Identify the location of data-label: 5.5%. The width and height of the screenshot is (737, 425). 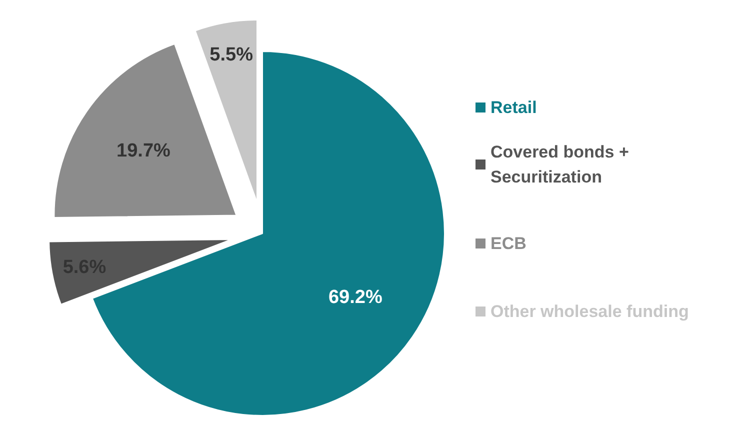
(232, 55).